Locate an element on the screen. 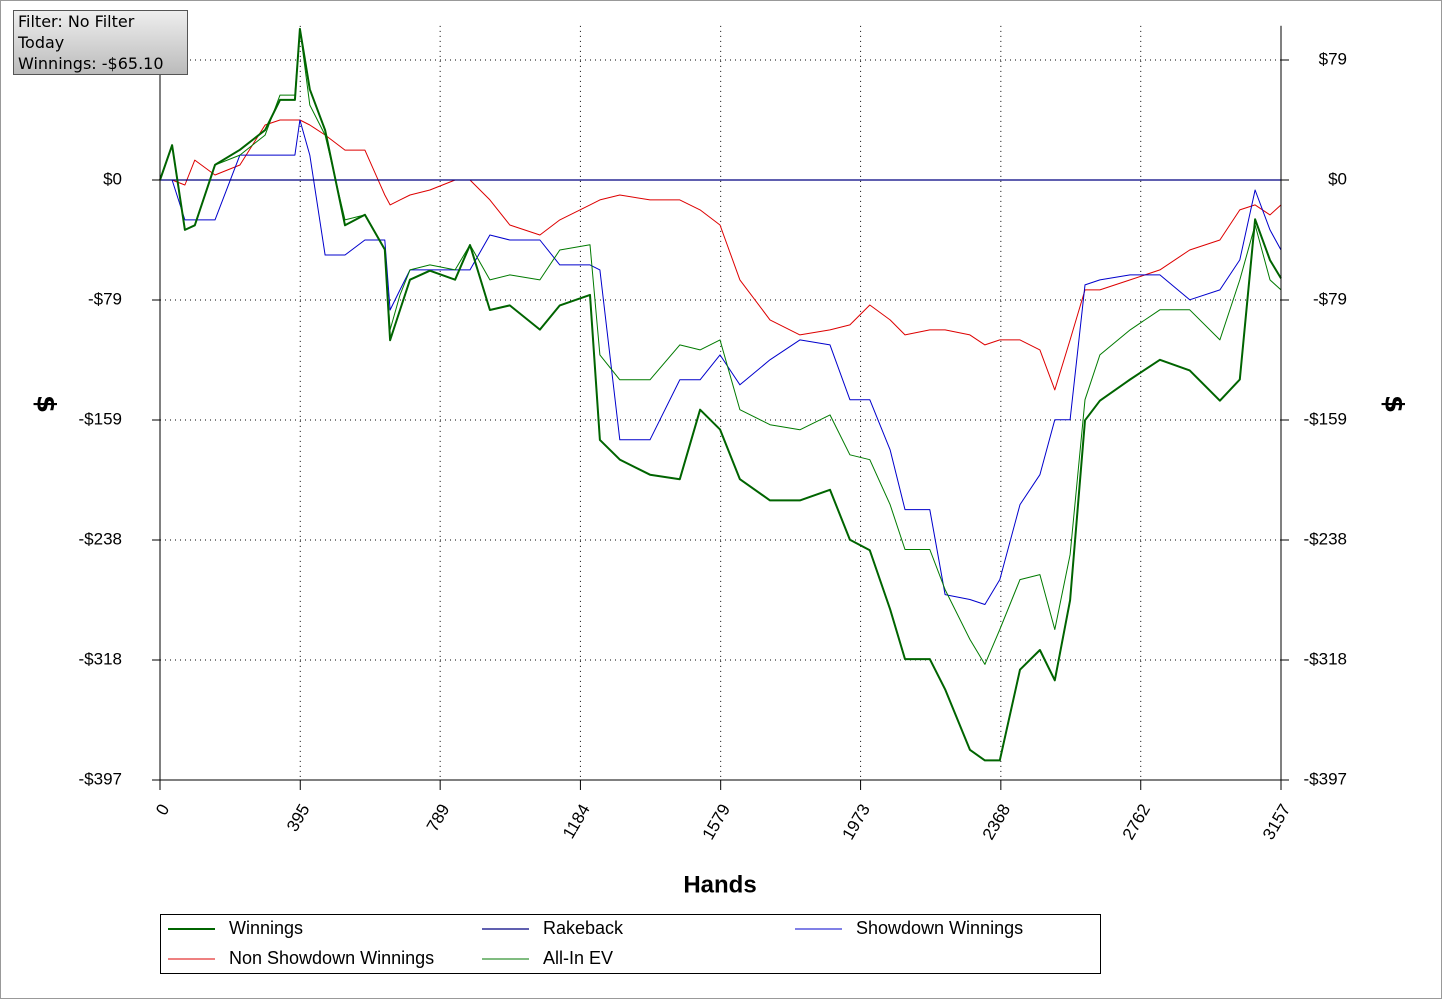  y2-tick-label: -$318 is located at coordinates (1325, 658).